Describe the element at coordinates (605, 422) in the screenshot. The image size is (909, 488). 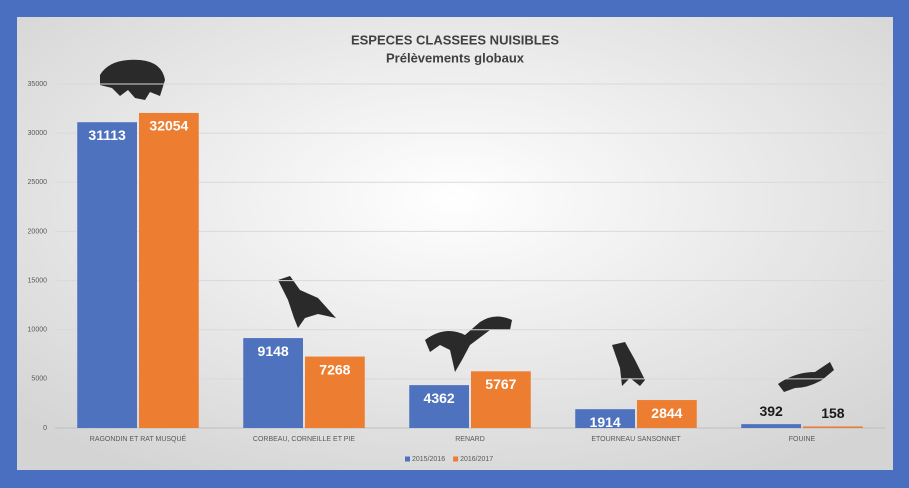
I see `value-label: 1914` at that location.